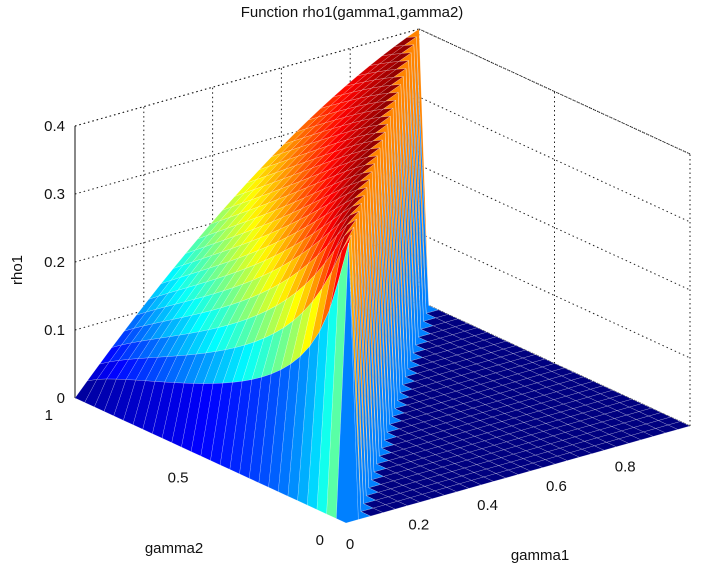 The image size is (704, 570). Describe the element at coordinates (54, 126) in the screenshot. I see `z-tick-label: 0.4` at that location.